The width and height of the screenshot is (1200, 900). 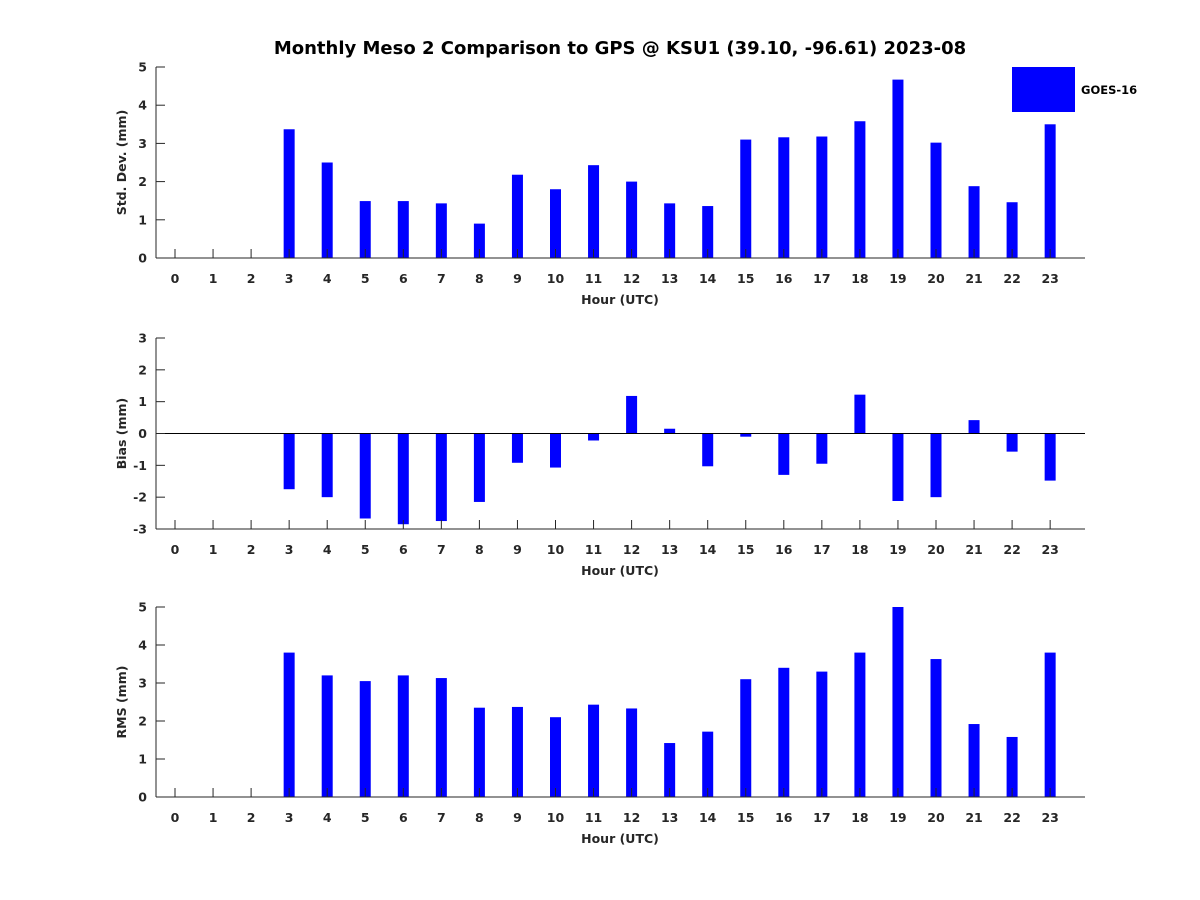 What do you see at coordinates (973, 549) in the screenshot?
I see `bias-xtick-label: 21` at bounding box center [973, 549].